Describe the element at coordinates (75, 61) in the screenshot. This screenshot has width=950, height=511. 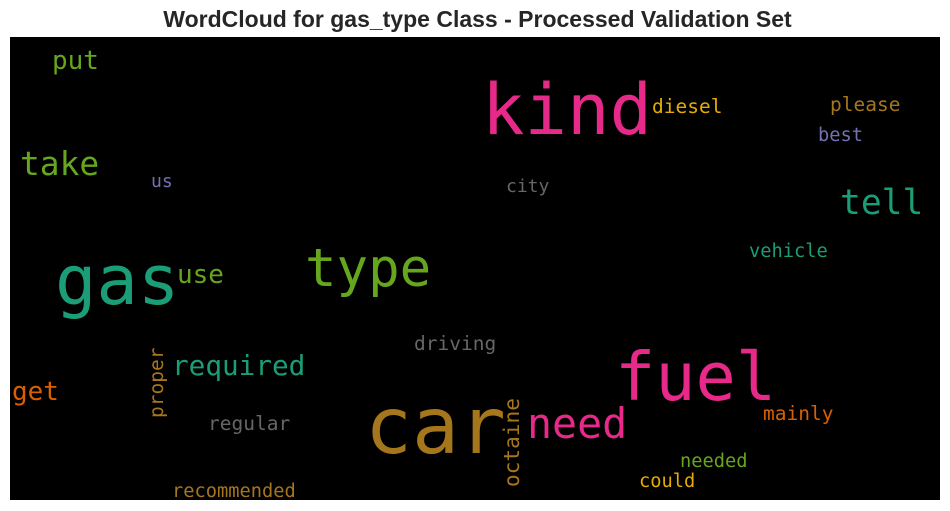
I see `word-put: put` at that location.